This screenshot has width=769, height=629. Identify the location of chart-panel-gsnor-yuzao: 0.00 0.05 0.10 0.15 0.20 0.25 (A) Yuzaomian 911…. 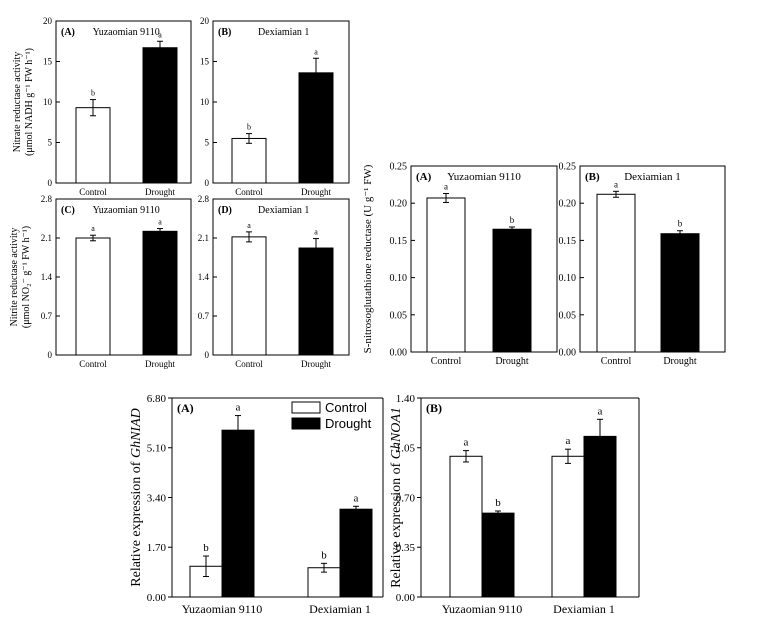
(460, 264).